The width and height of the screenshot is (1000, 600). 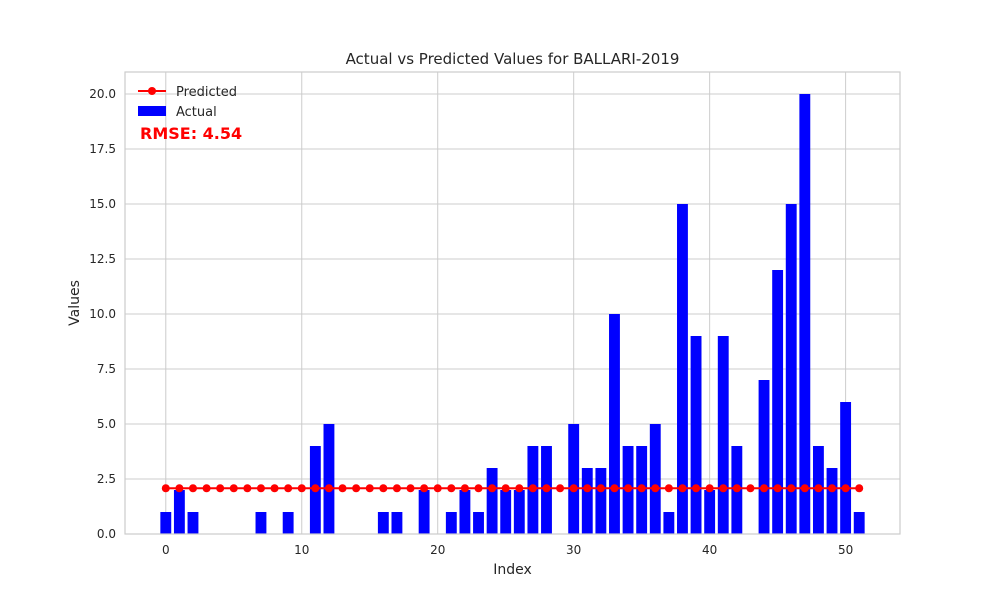 What do you see at coordinates (507, 550) in the screenshot?
I see `x-tick-labels: 0 10 20 30 40 50` at bounding box center [507, 550].